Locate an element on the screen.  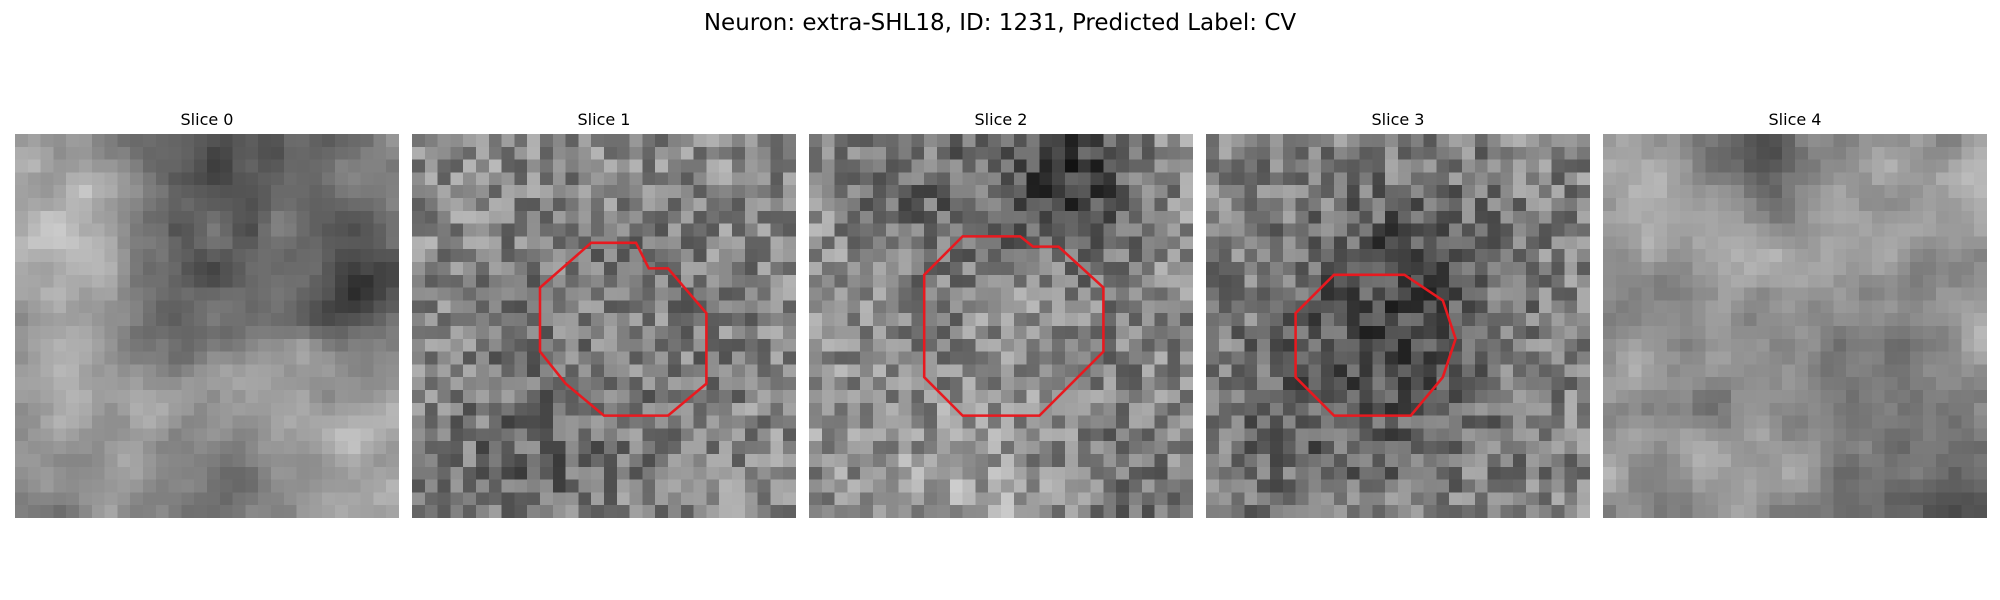
slice-title-3: Slice 3 is located at coordinates (1398, 120).